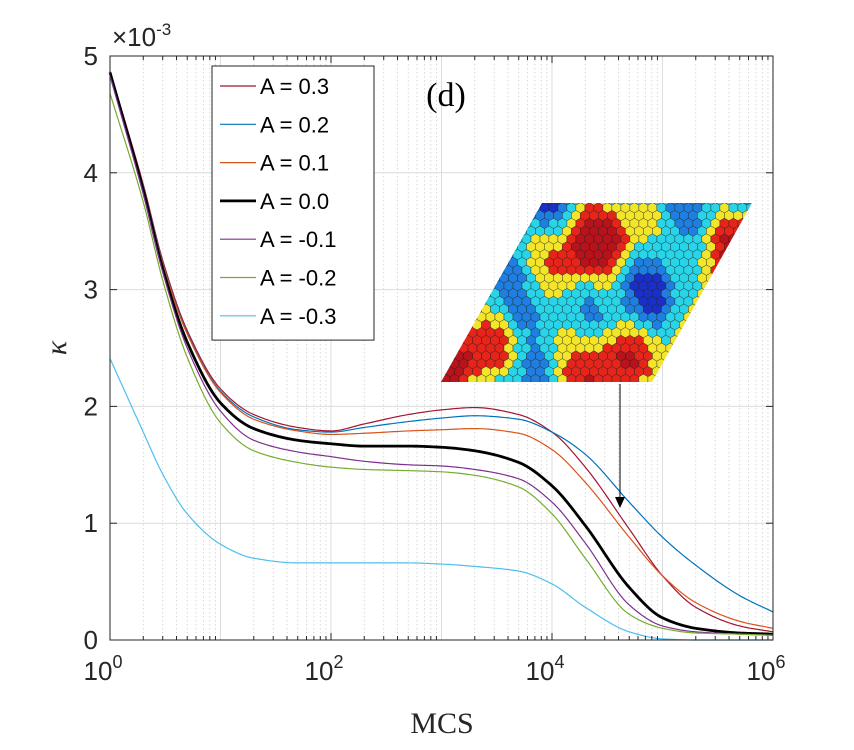  Describe the element at coordinates (780, 662) in the screenshot. I see `x-tick-power: 6` at that location.